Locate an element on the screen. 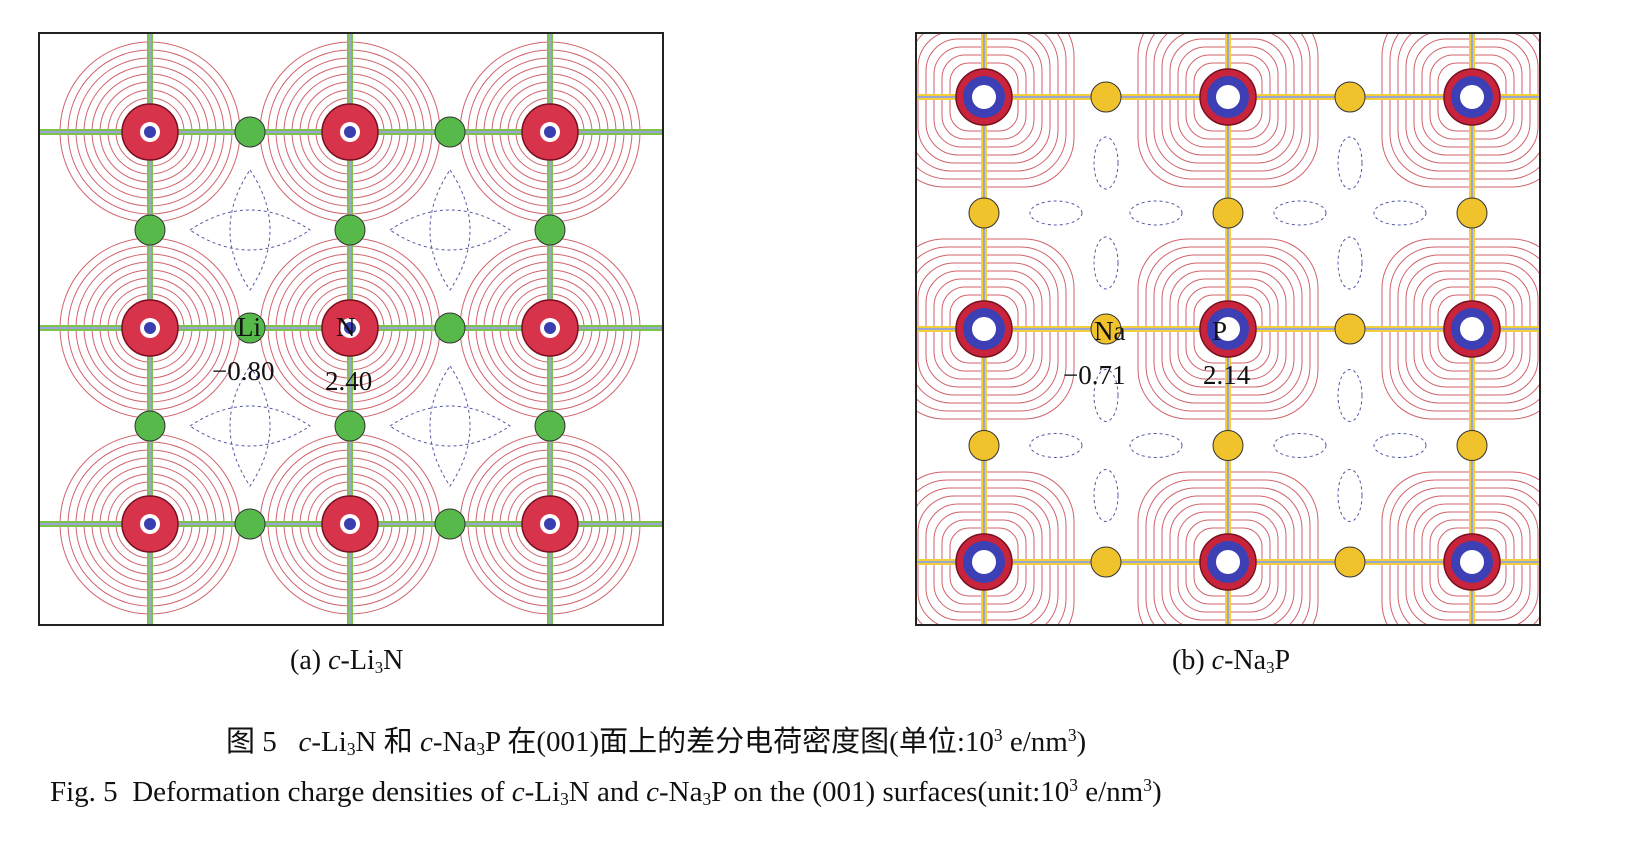 This screenshot has width=1631, height=855. p-label: P is located at coordinates (1220, 331).